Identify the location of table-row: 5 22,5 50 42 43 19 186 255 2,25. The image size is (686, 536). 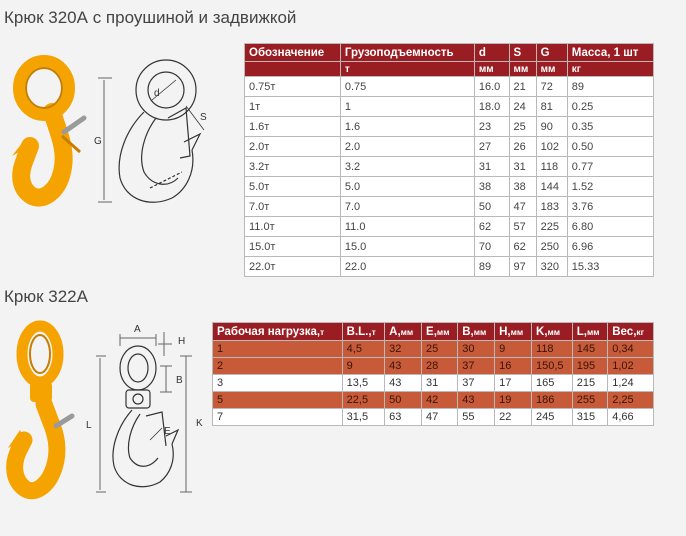
(433, 400).